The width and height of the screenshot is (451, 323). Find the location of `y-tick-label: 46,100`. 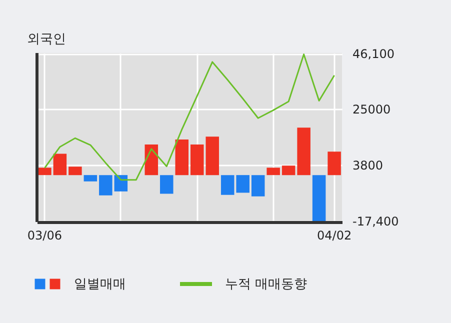

y-tick-label: 46,100 is located at coordinates (373, 54).